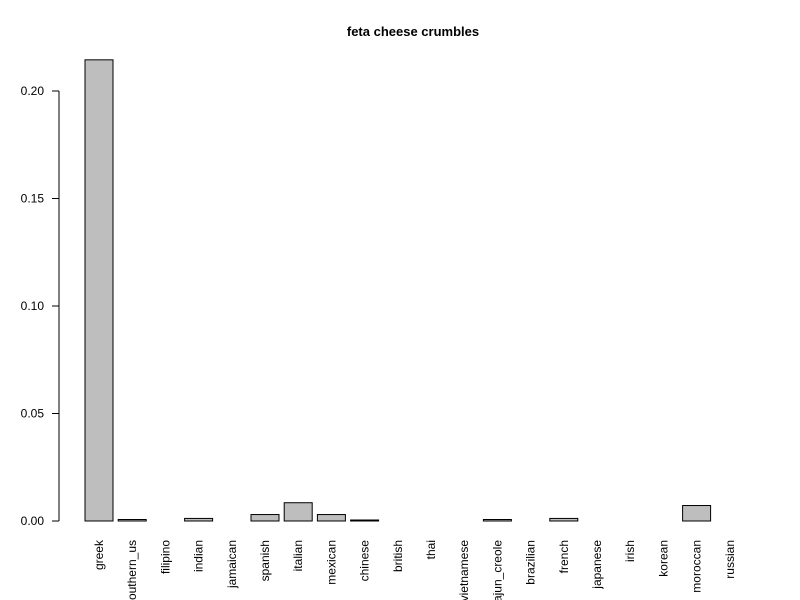  What do you see at coordinates (497, 520) in the screenshot?
I see `bar-cajun-creole` at bounding box center [497, 520].